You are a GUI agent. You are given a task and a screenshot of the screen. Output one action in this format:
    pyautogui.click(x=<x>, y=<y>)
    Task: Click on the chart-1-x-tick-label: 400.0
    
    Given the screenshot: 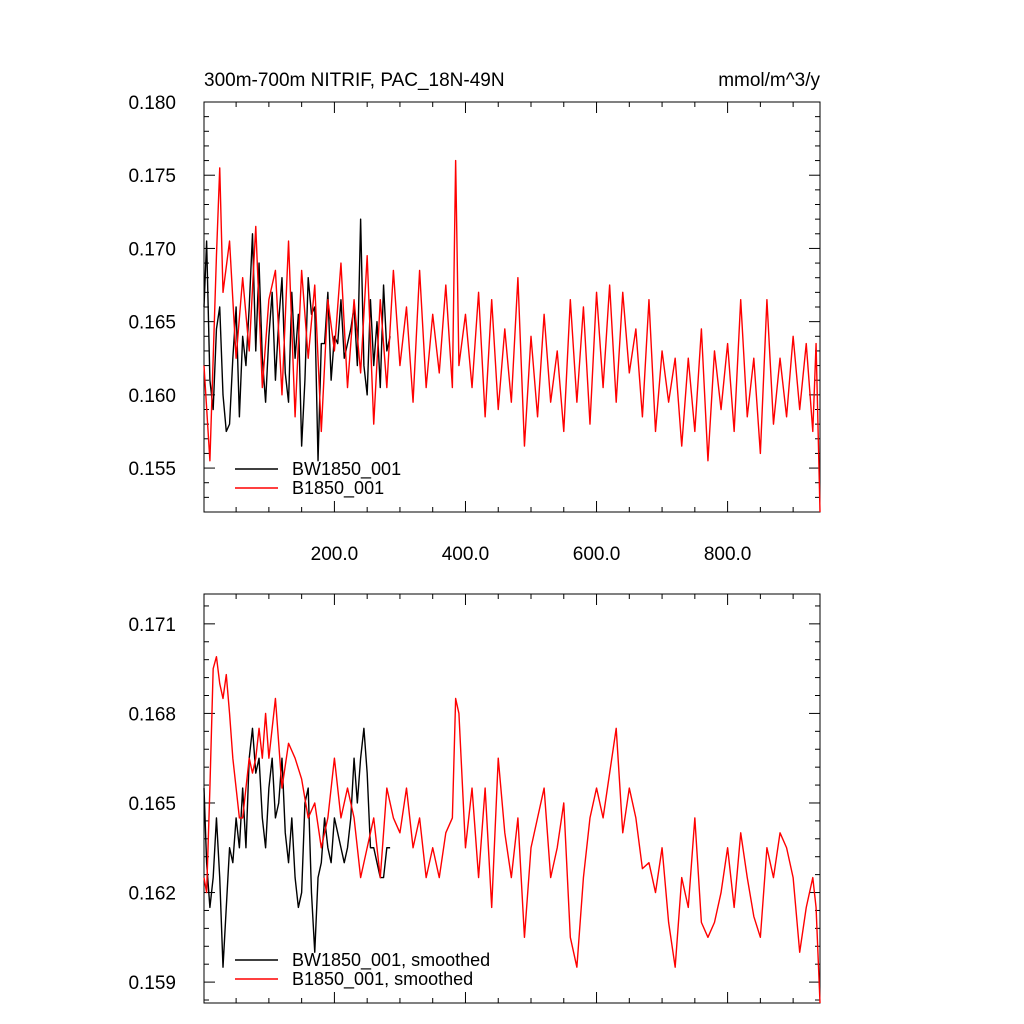 What is the action you would take?
    pyautogui.click(x=466, y=554)
    